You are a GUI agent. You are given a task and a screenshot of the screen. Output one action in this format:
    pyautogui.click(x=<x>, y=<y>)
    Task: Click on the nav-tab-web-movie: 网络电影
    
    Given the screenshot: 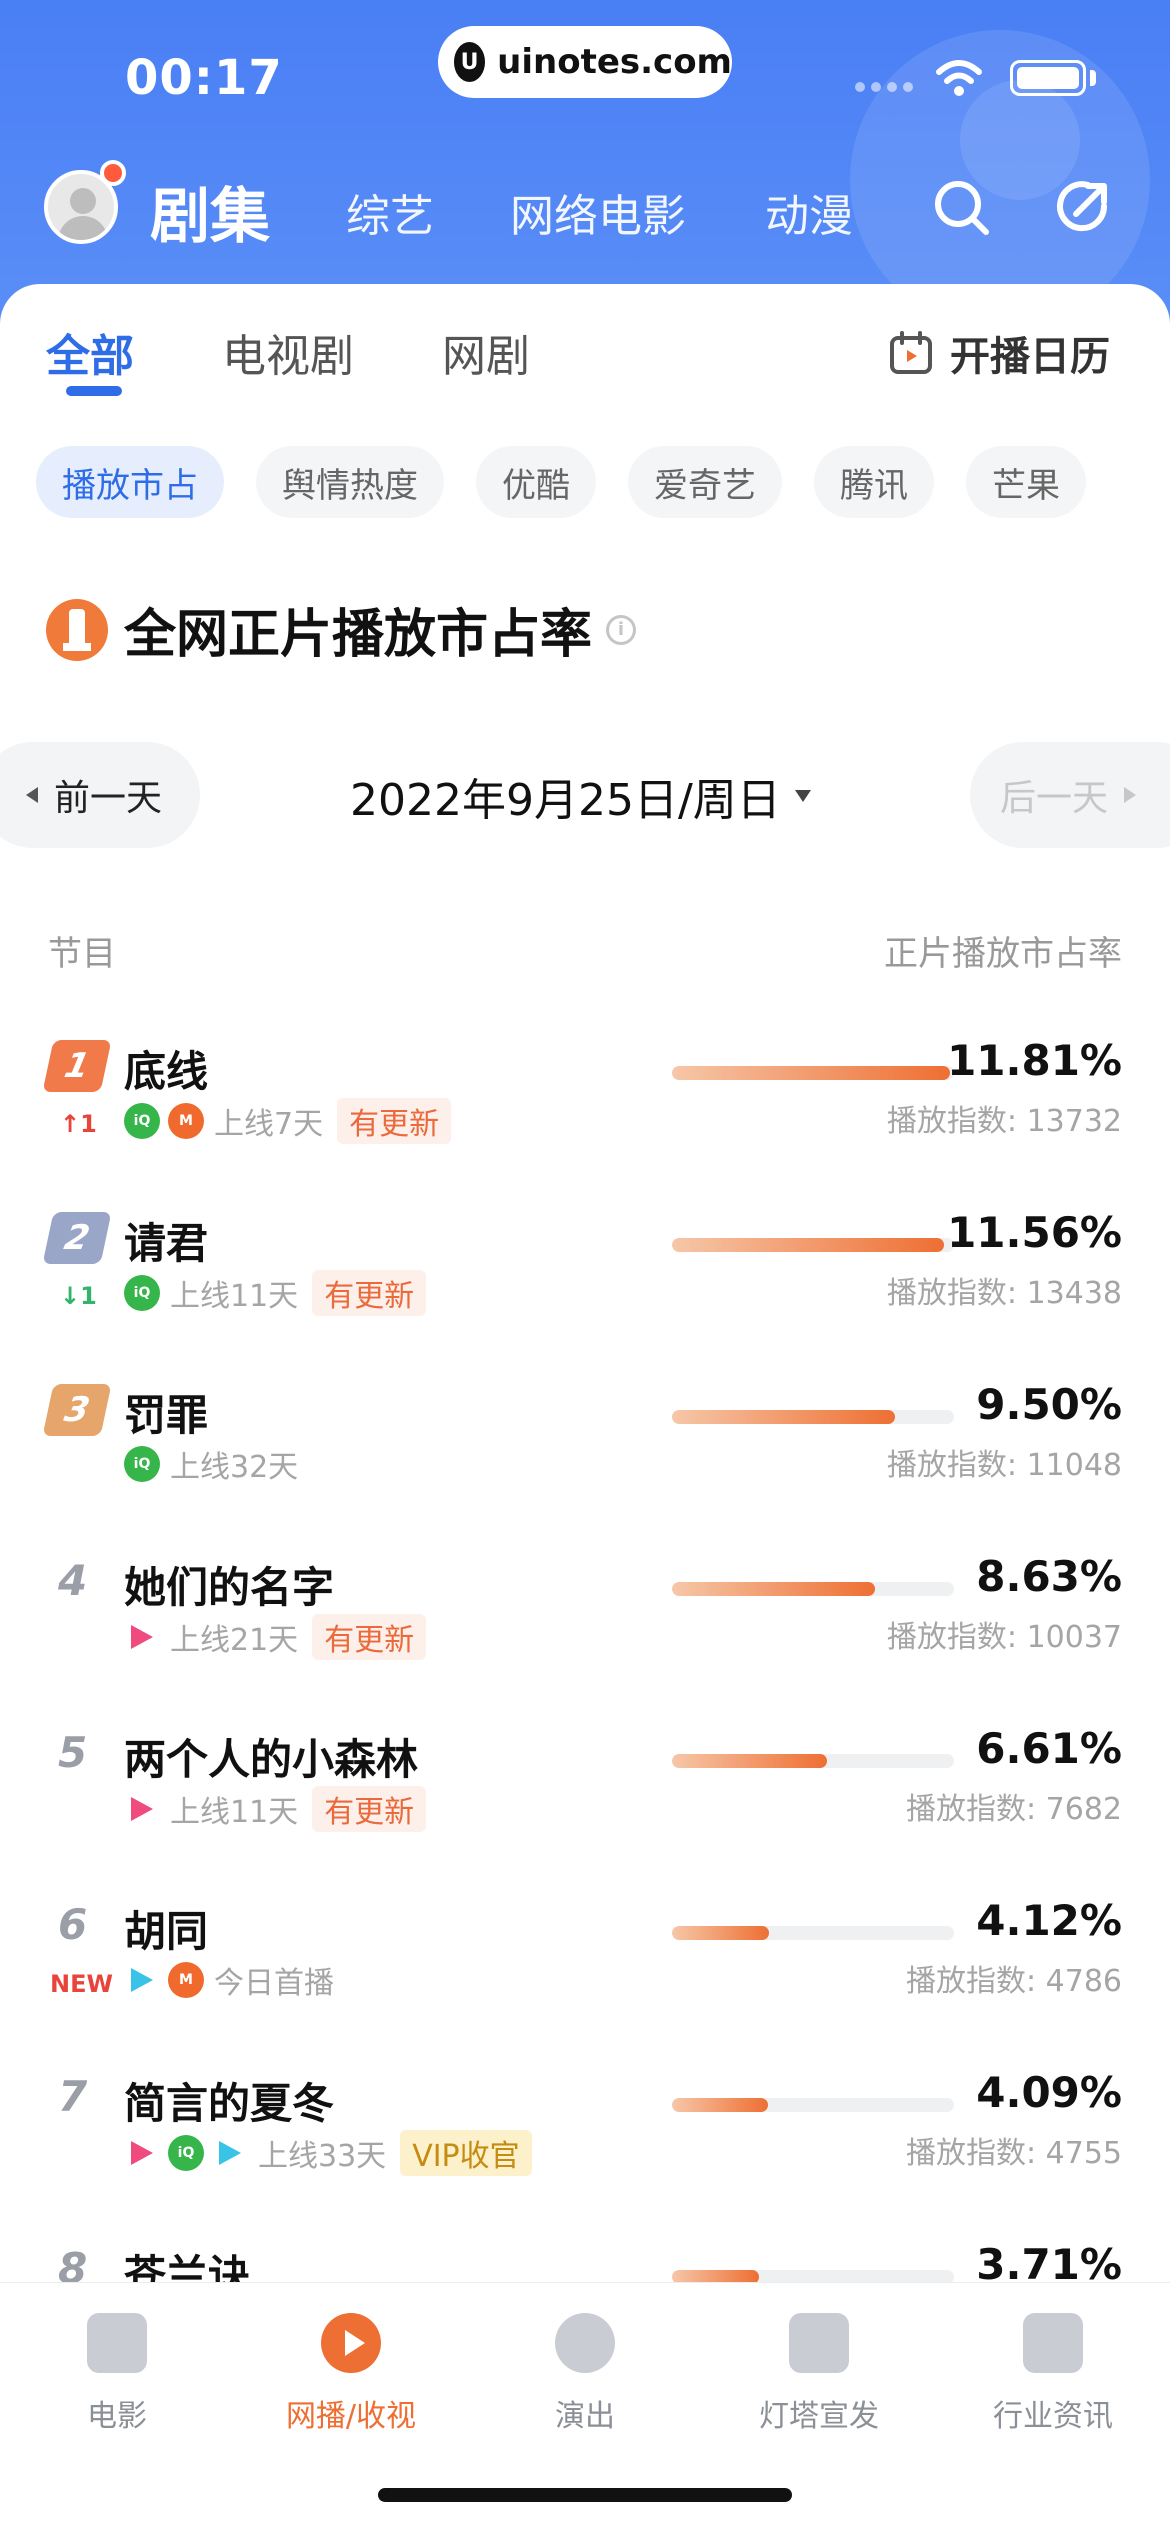 What is the action you would take?
    pyautogui.click(x=598, y=216)
    